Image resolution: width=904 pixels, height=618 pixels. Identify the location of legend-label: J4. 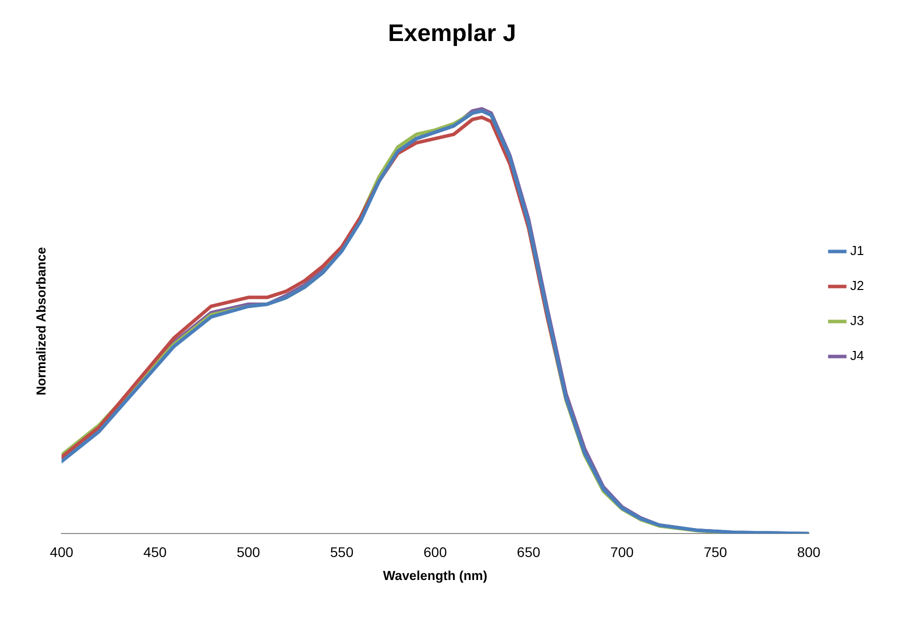
(857, 356).